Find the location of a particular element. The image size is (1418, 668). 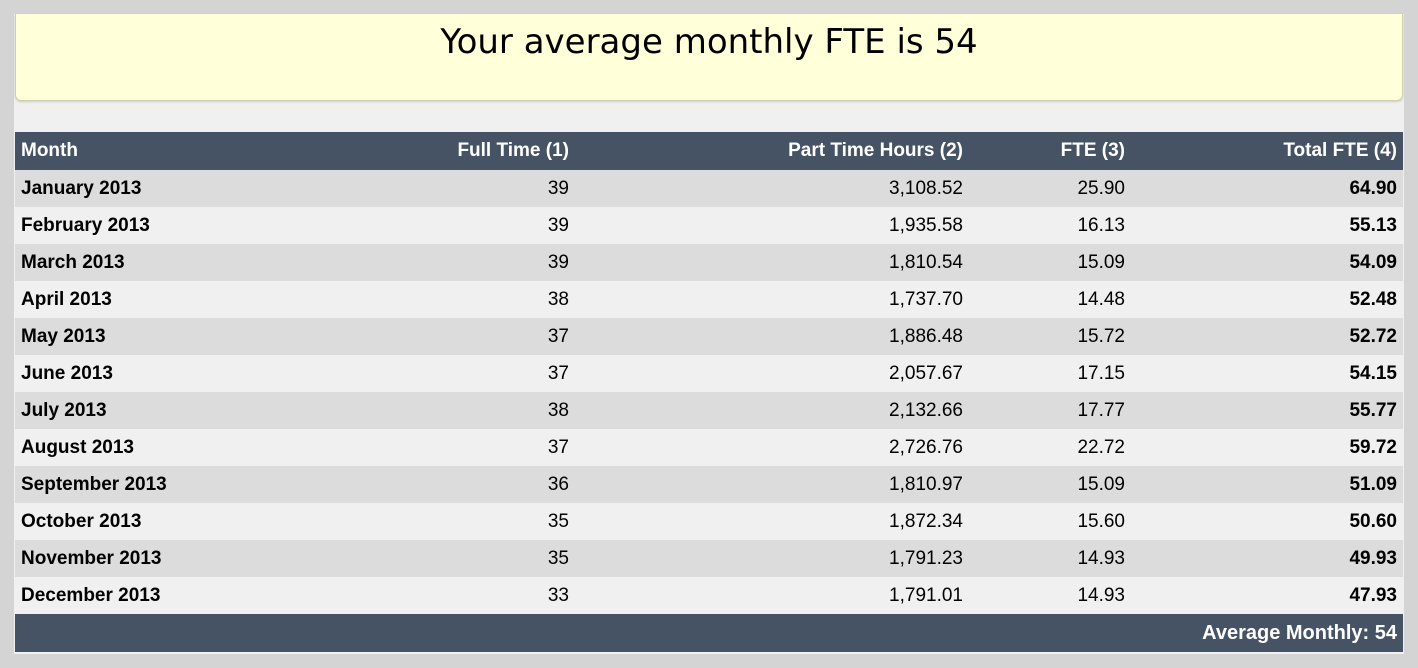

cell-total-fte: 55.77 is located at coordinates (1373, 410).